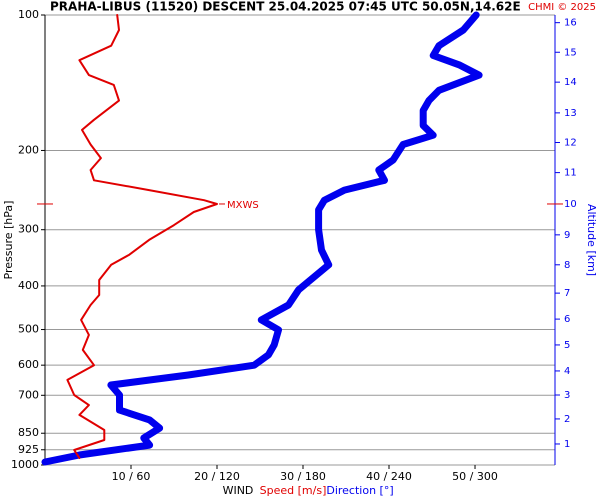  What do you see at coordinates (570, 113) in the screenshot?
I see `y2-tick-label: 13` at bounding box center [570, 113].